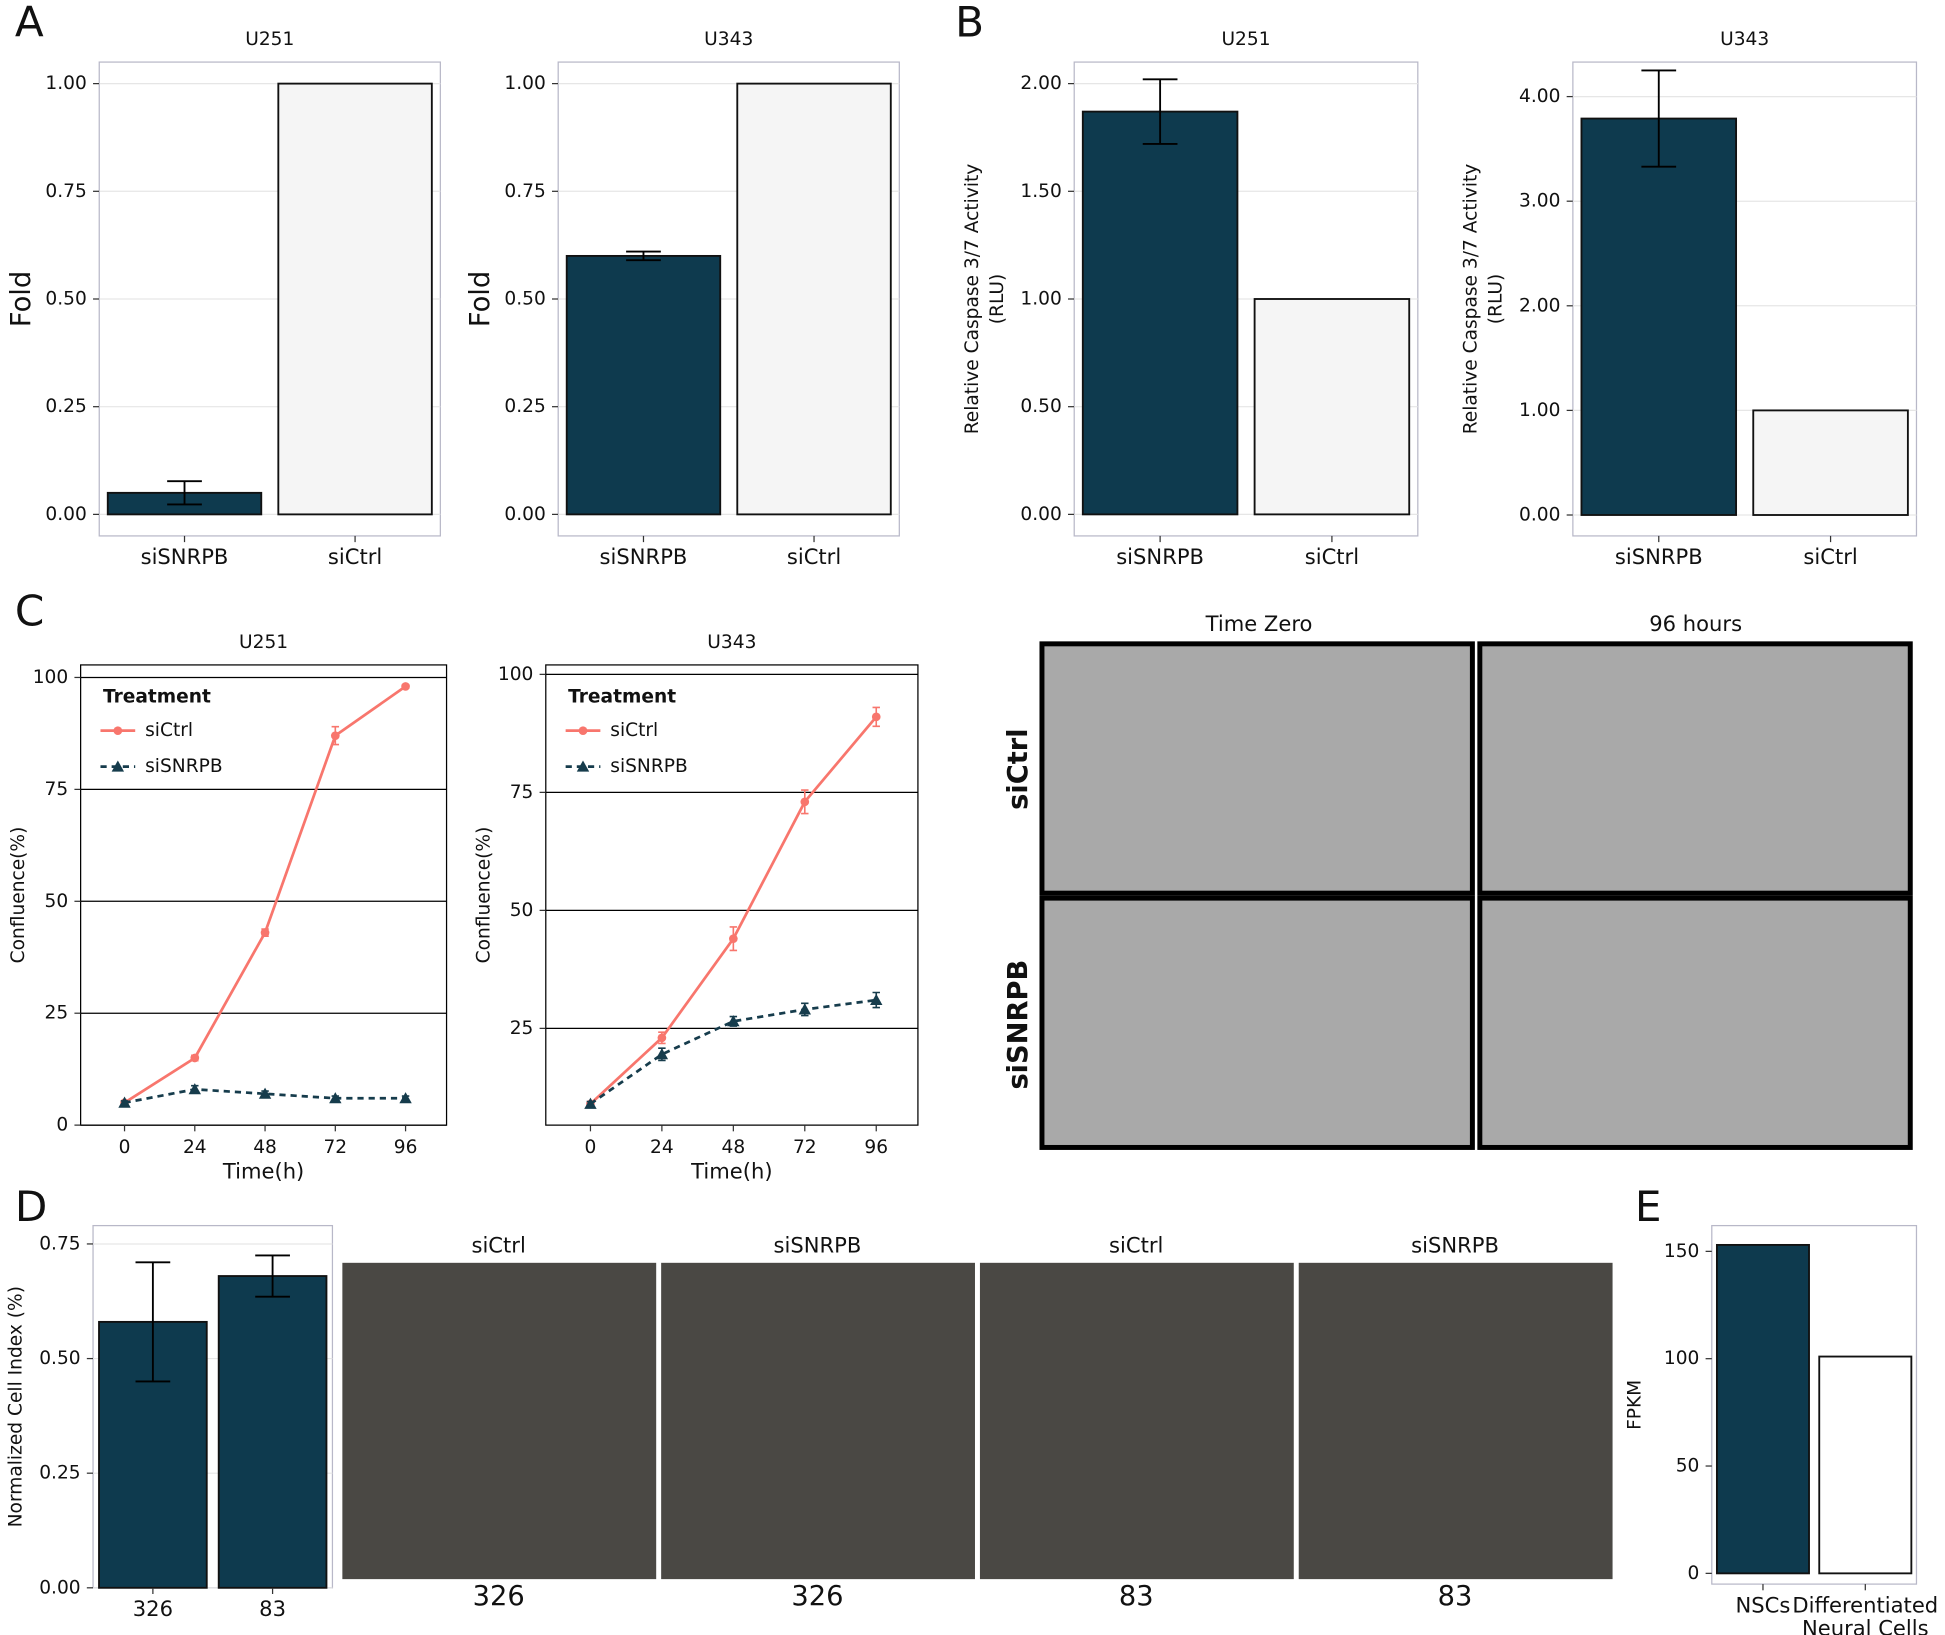  Describe the element at coordinates (805, 1147) in the screenshot. I see `x-tick-label: 72` at that location.